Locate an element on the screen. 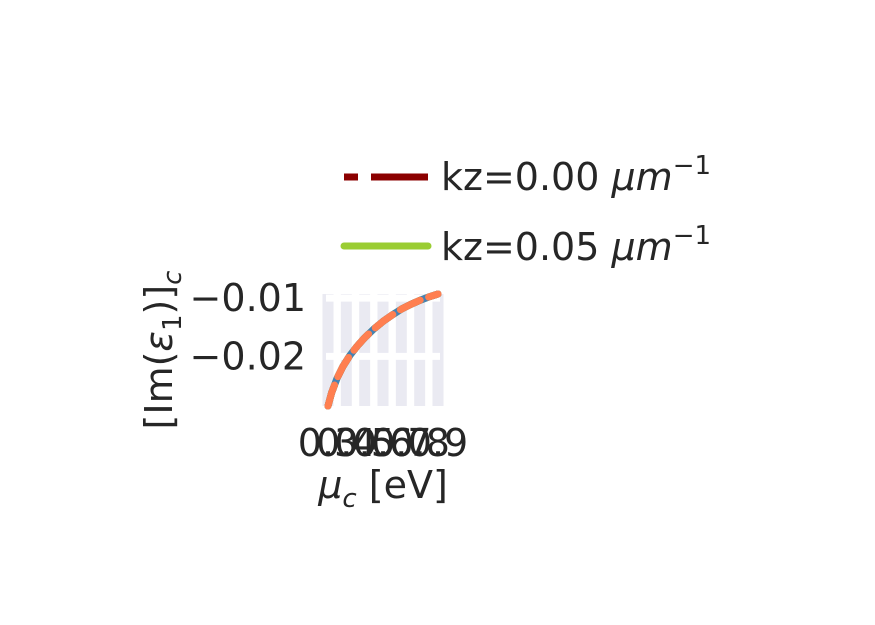 The image size is (875, 625). series-lines is located at coordinates (383, 350).